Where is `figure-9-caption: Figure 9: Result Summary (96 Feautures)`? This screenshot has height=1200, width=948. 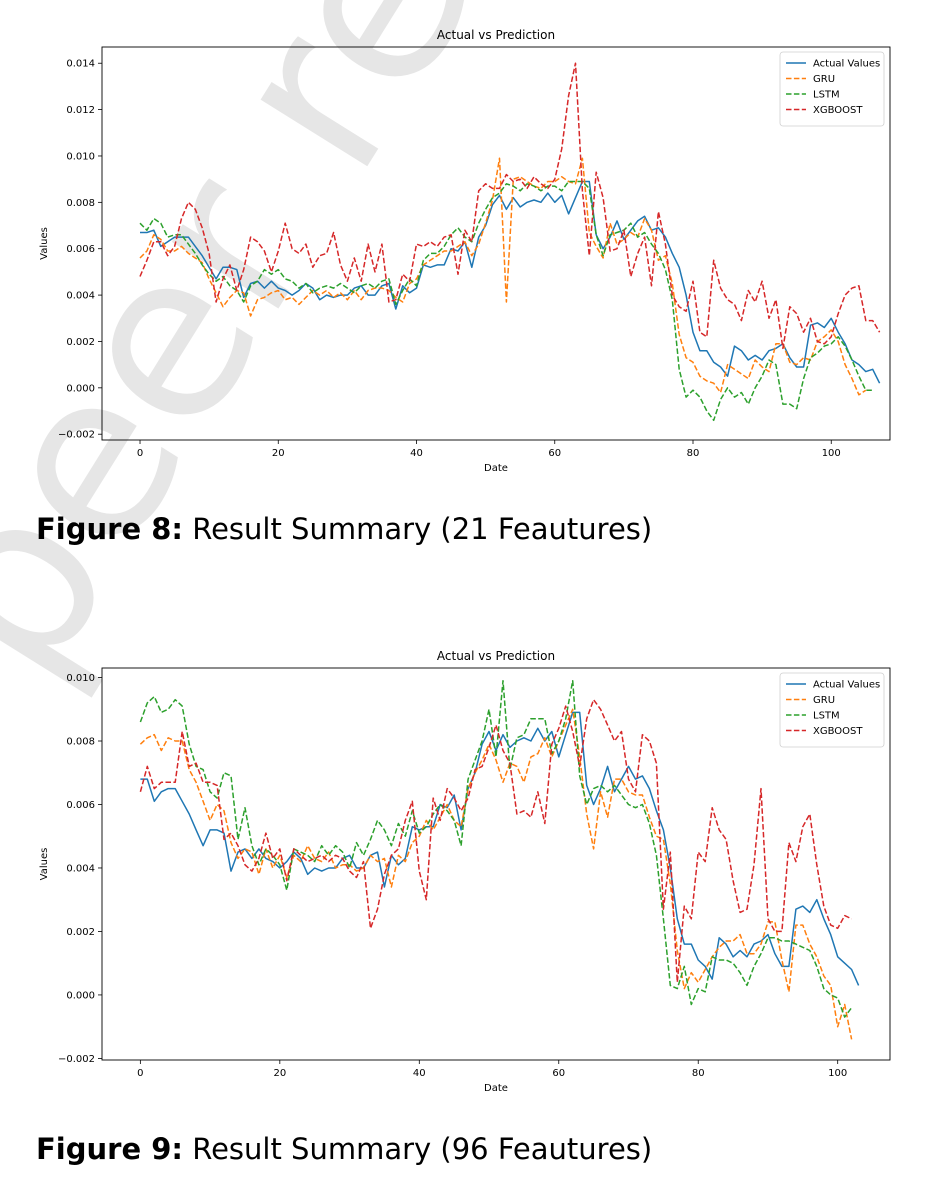
figure-9-caption: Figure 9: Result Summary (96 Feautures) is located at coordinates (344, 1149).